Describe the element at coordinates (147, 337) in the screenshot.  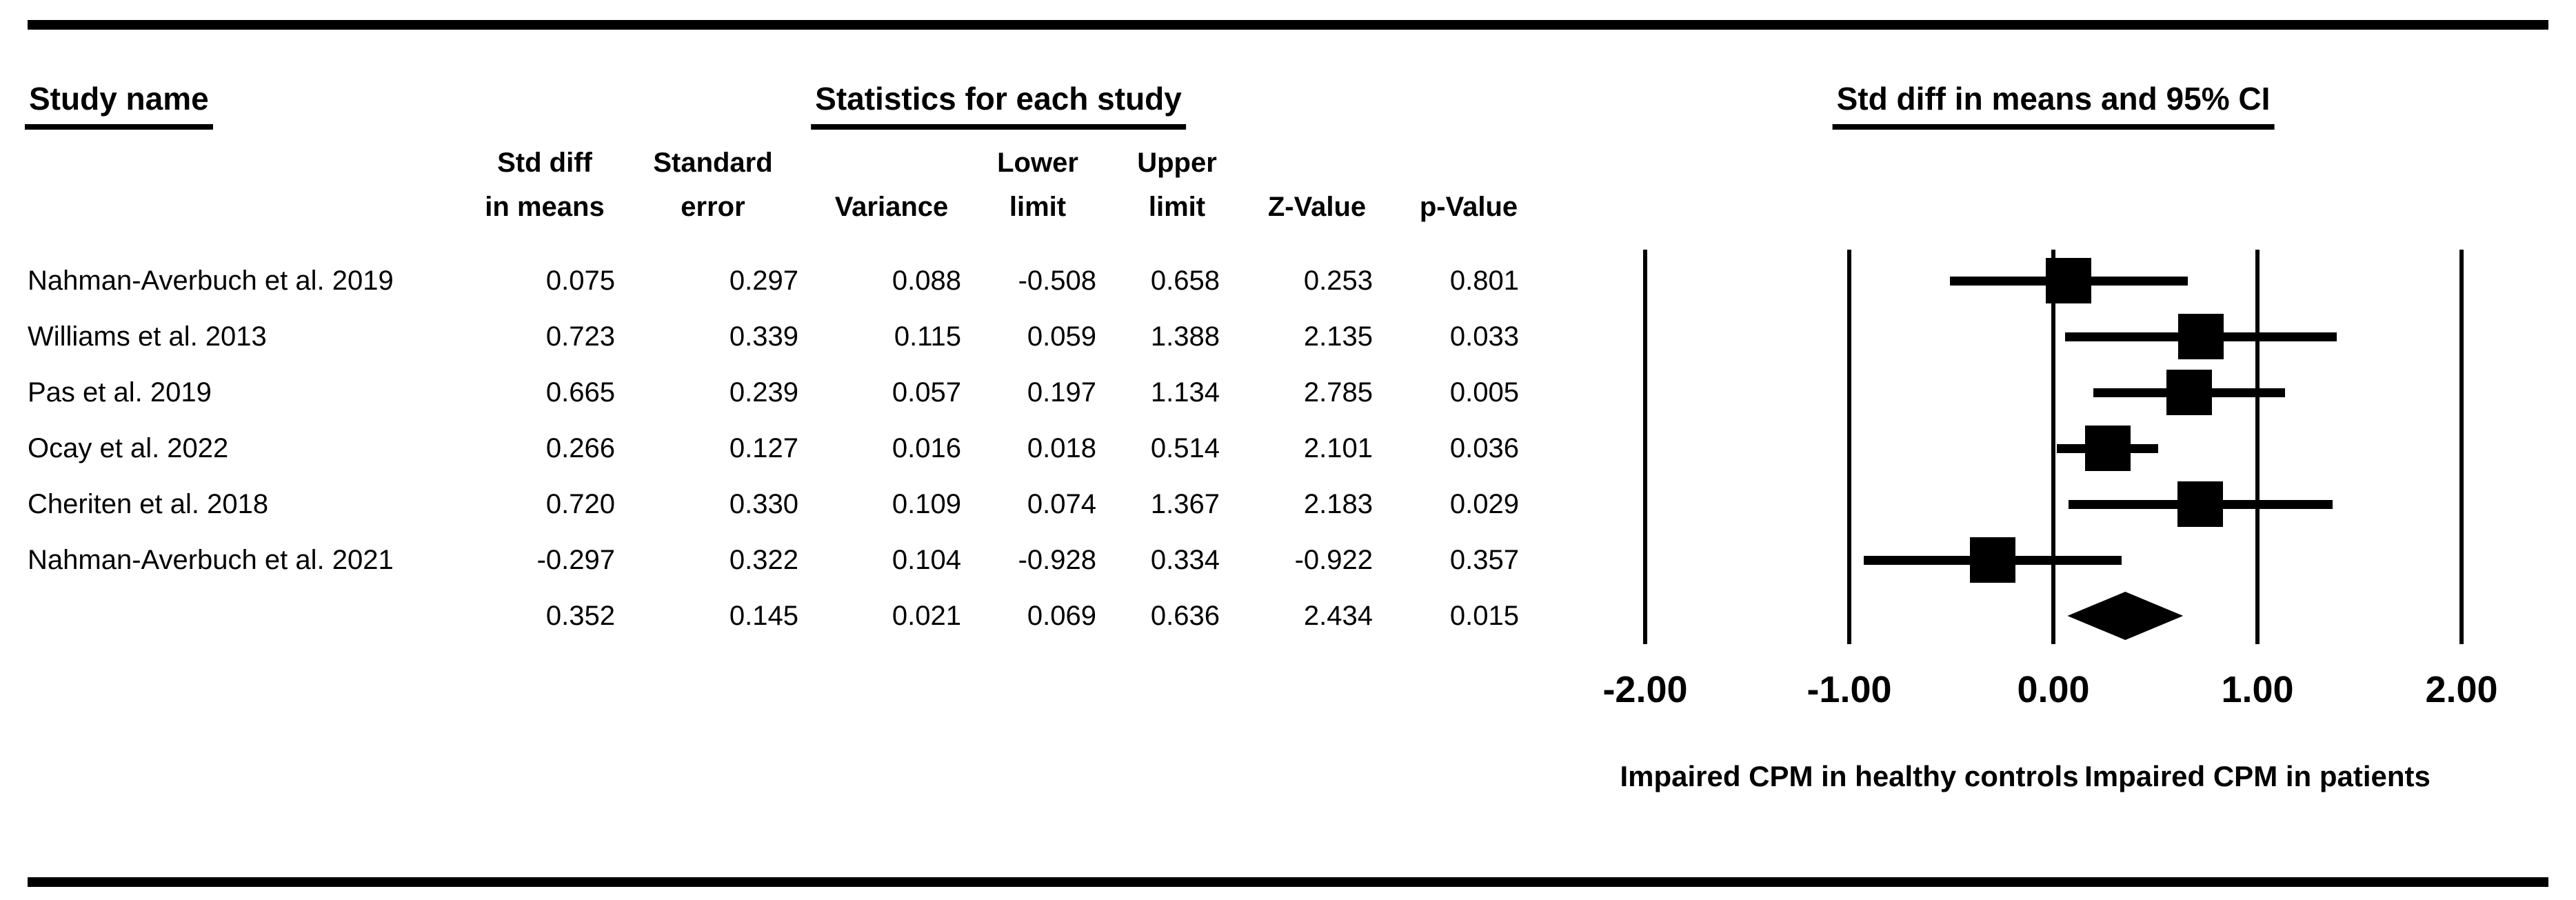
I see `study-name: Williams et al. 2013` at that location.